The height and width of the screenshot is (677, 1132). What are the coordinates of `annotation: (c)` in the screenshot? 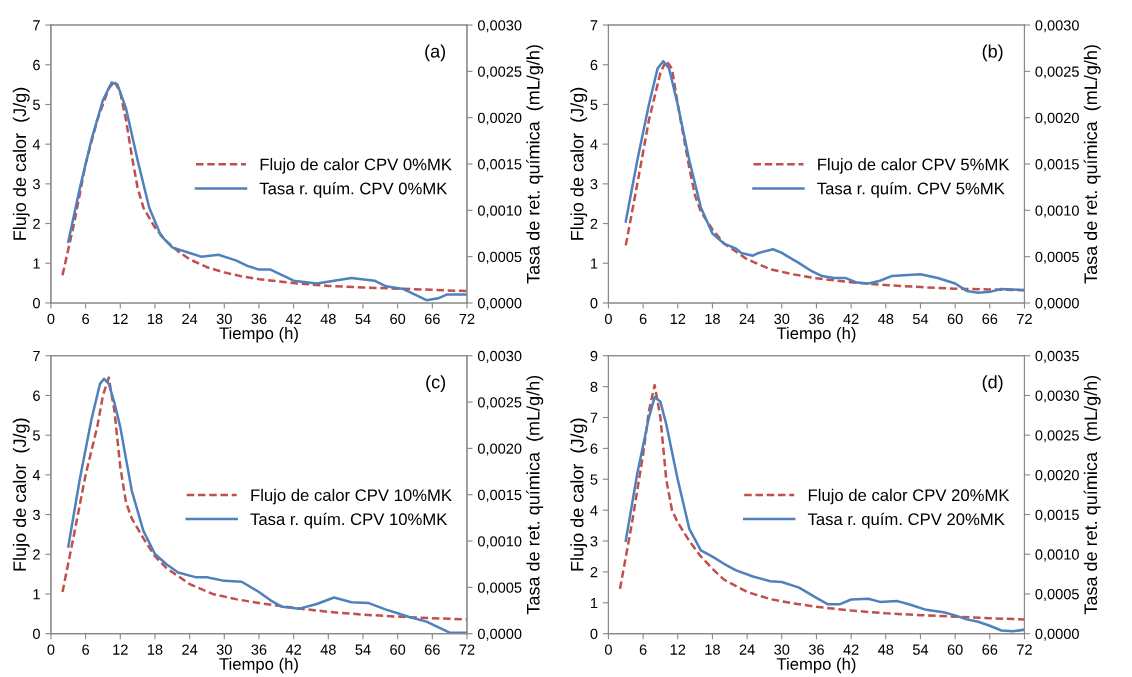 It's located at (436, 383).